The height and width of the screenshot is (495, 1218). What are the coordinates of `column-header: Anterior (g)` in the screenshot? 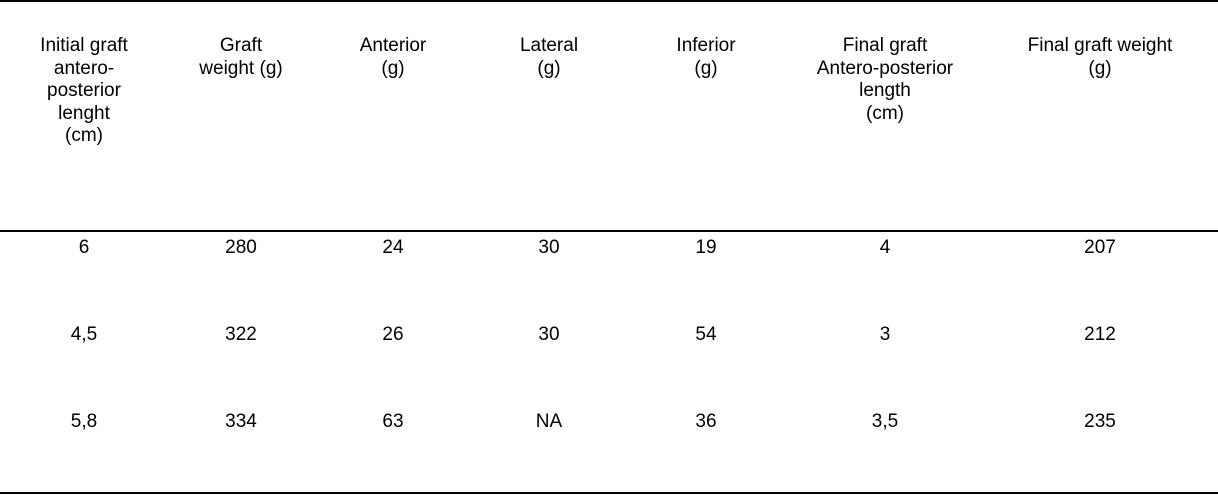 It's located at (393, 57).